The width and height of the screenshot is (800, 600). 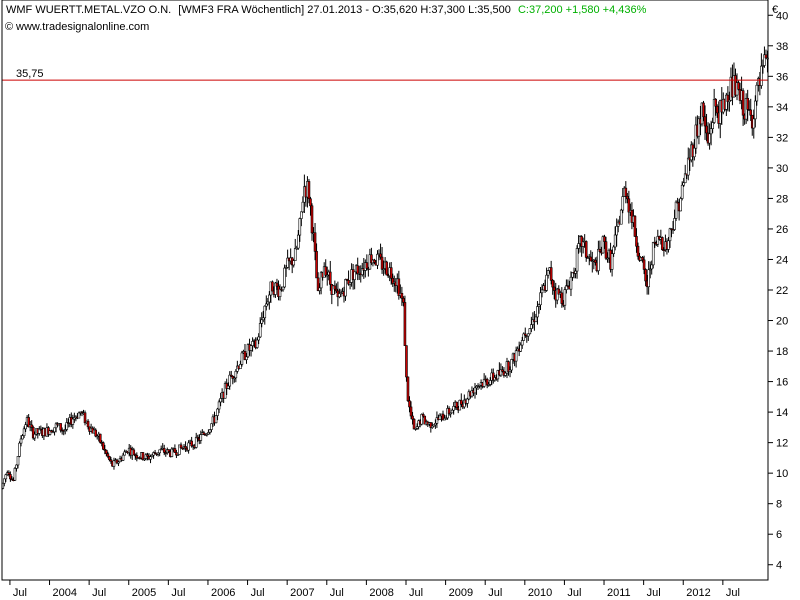 What do you see at coordinates (782, 138) in the screenshot?
I see `y-tick-label: 32` at bounding box center [782, 138].